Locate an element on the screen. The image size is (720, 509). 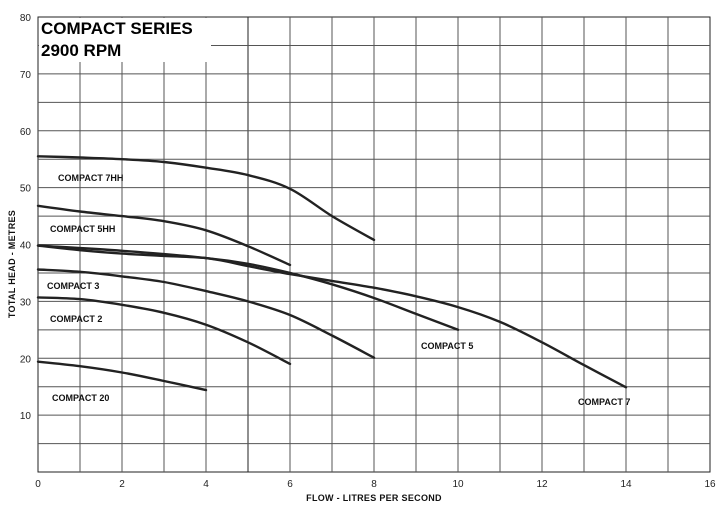
y-tick-label: 70 is located at coordinates (26, 75).